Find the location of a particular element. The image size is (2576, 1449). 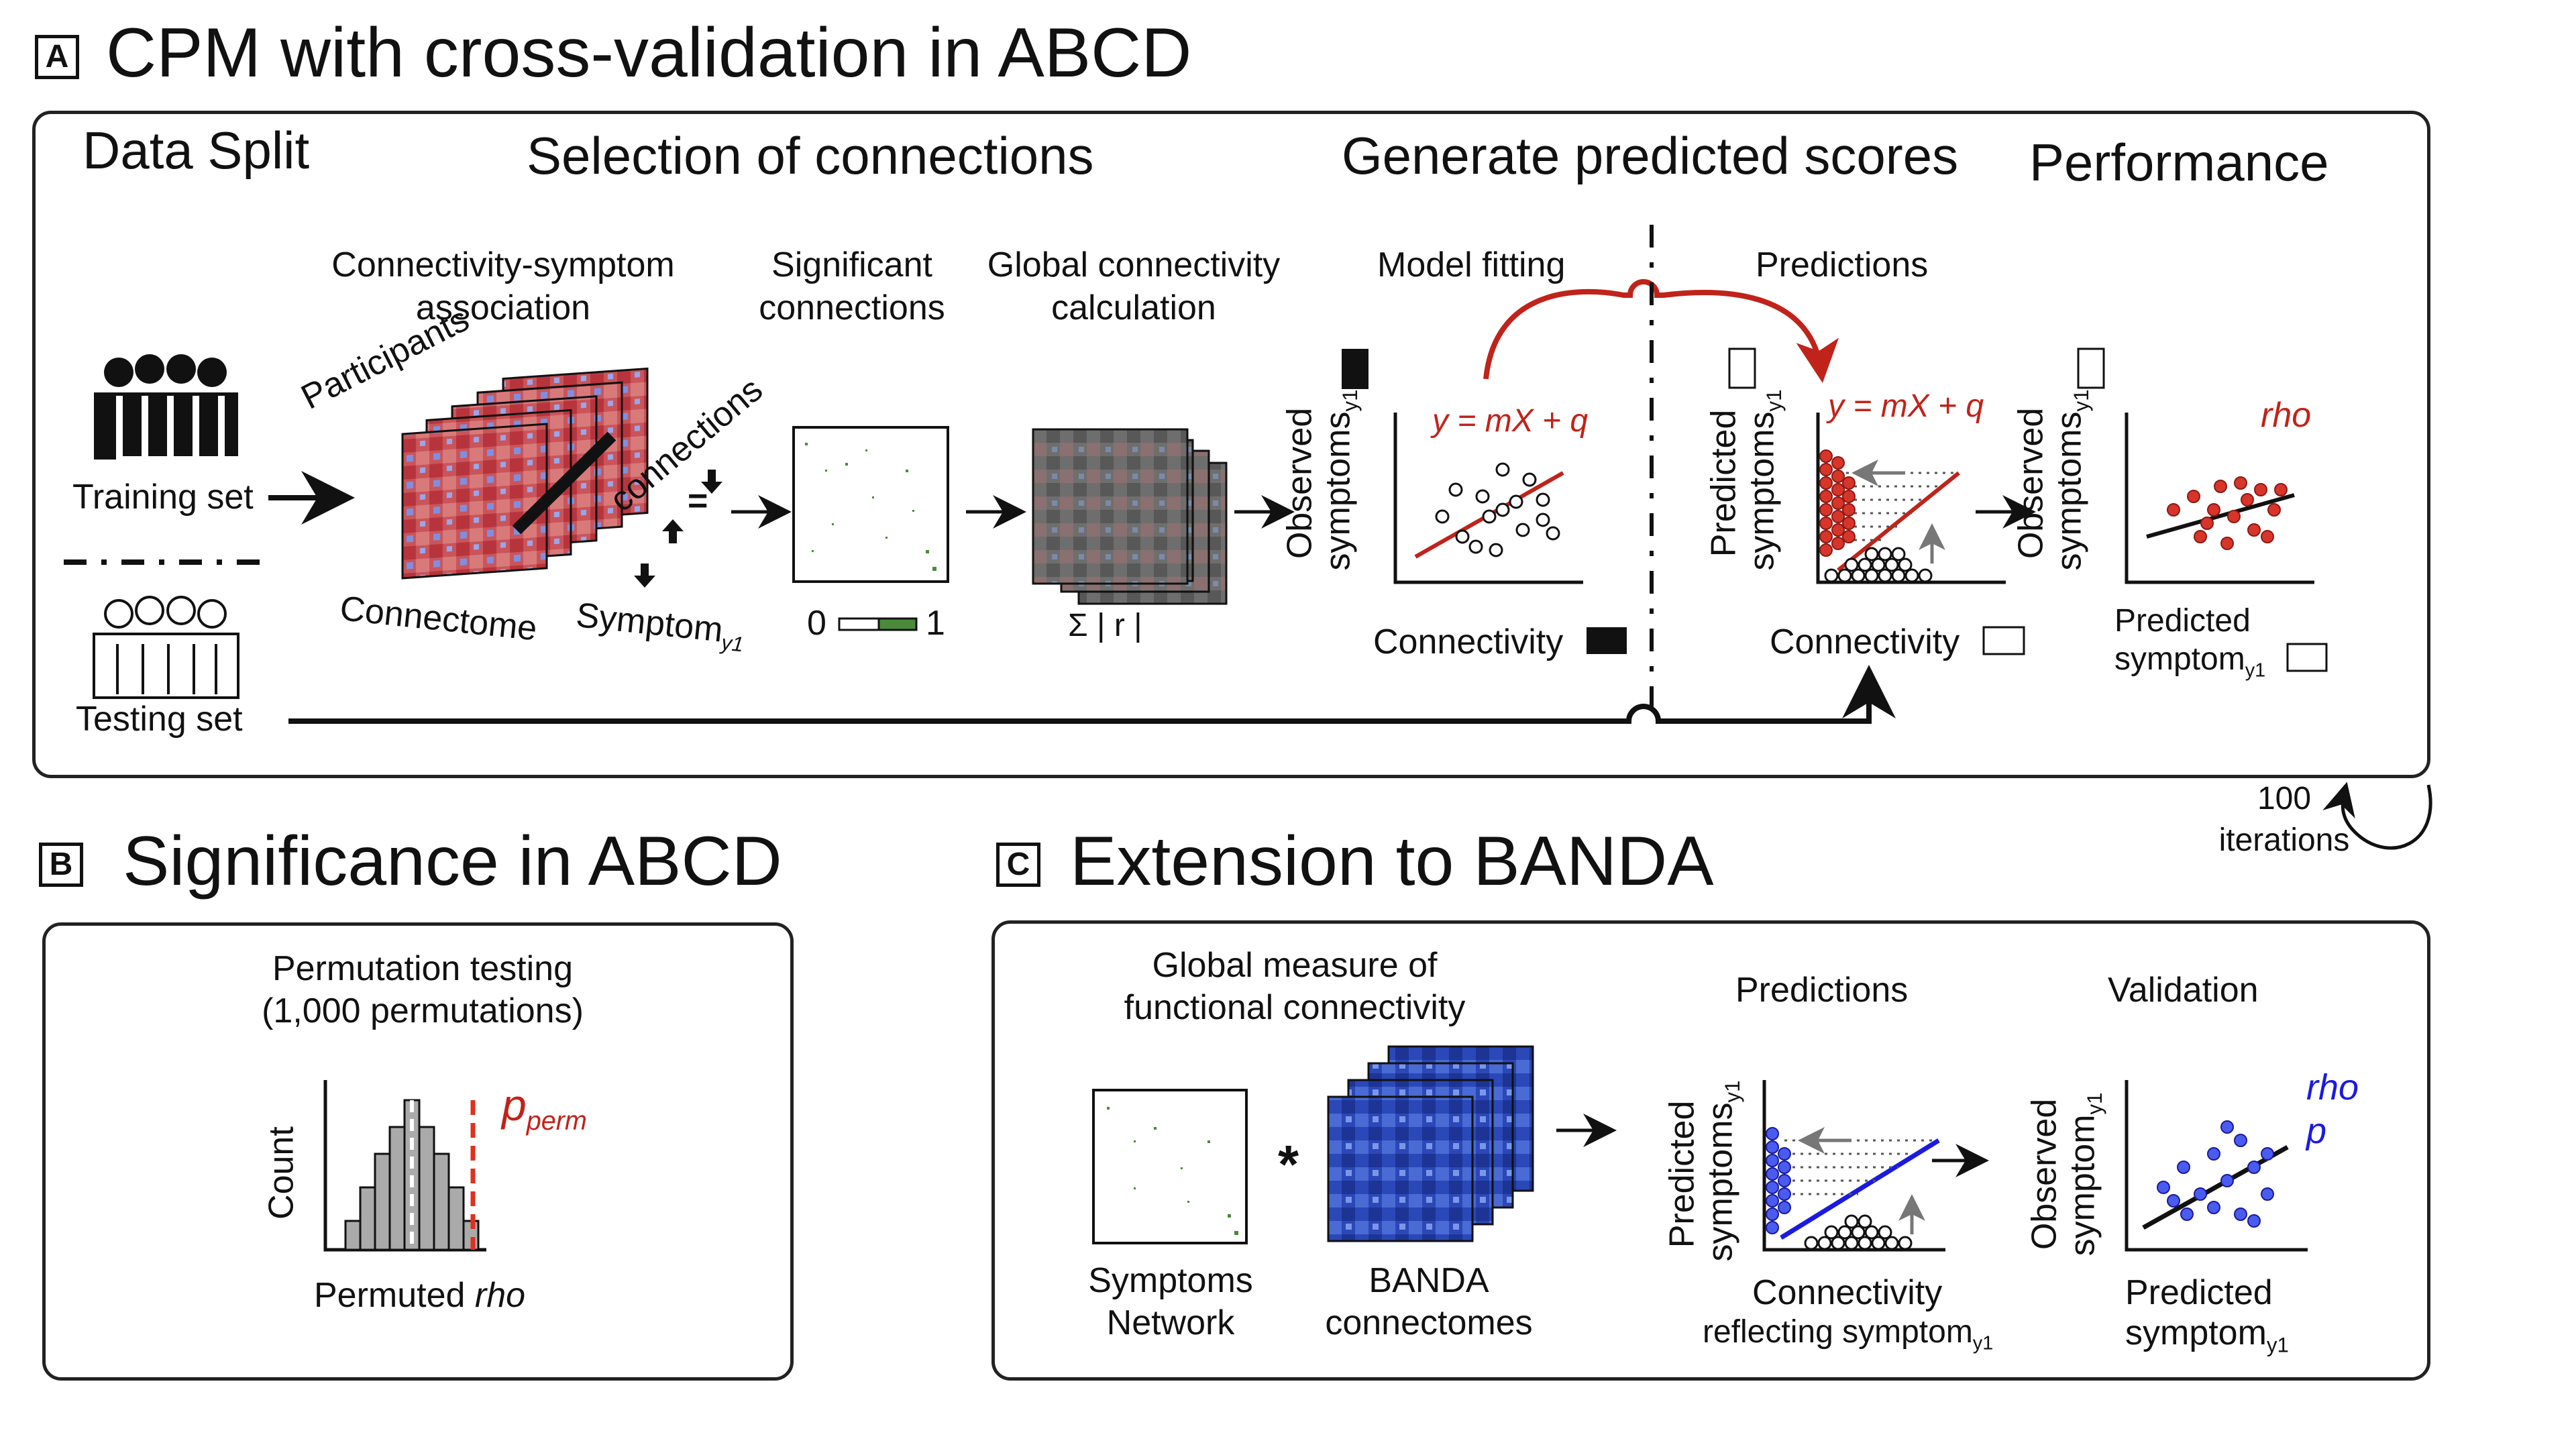

section-b-title: Significance in ABCD is located at coordinates (452, 861).